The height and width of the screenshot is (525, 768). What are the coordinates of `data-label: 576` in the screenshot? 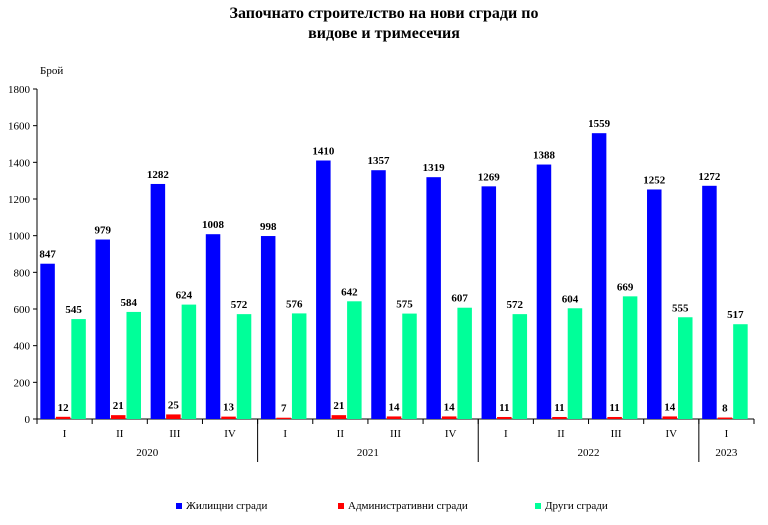 It's located at (294, 304).